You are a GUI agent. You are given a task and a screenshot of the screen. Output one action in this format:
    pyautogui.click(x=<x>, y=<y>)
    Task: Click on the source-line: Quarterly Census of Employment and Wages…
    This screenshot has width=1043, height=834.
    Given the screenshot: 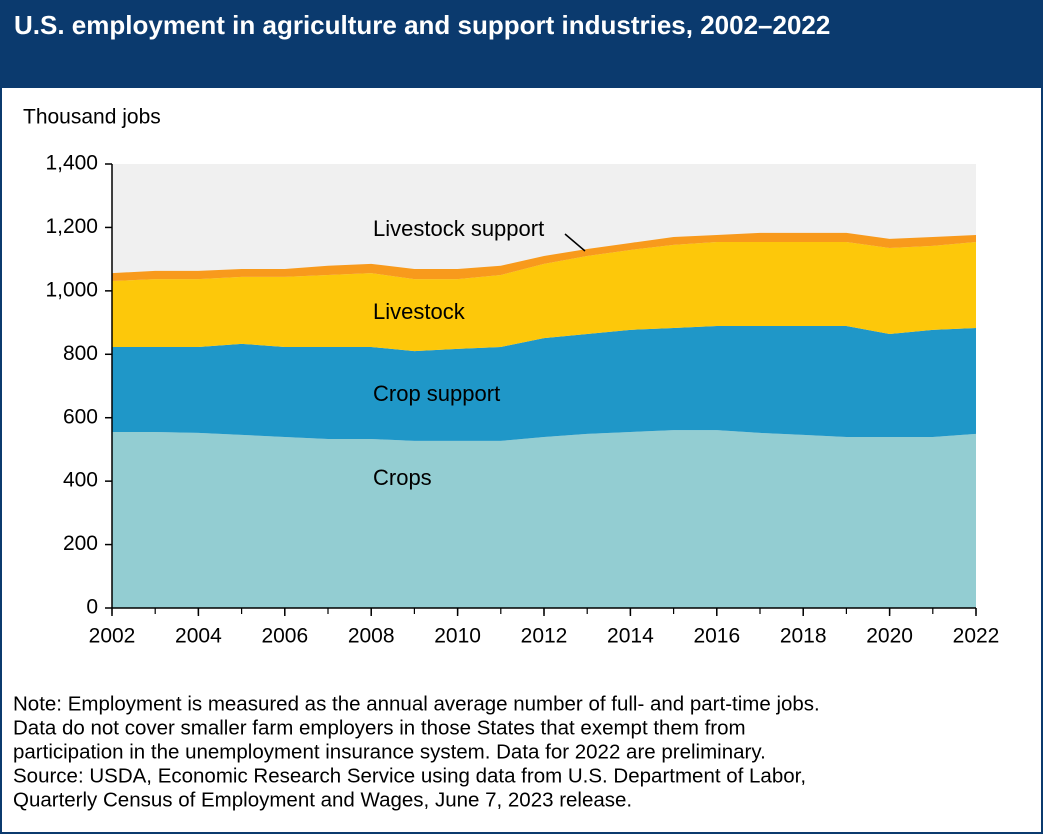 What is the action you would take?
    pyautogui.click(x=322, y=799)
    